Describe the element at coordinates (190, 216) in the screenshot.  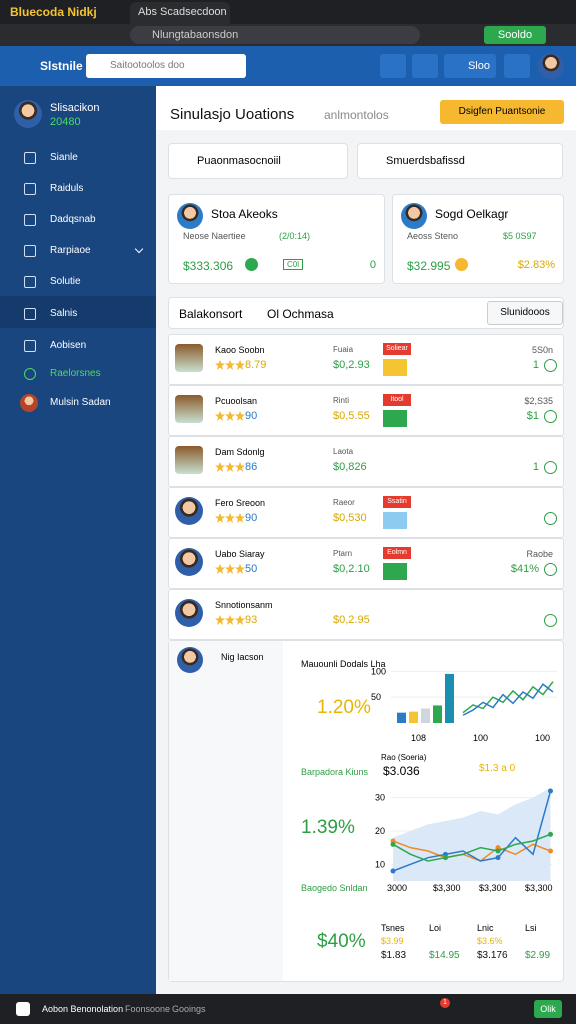
I see `card-avatar` at that location.